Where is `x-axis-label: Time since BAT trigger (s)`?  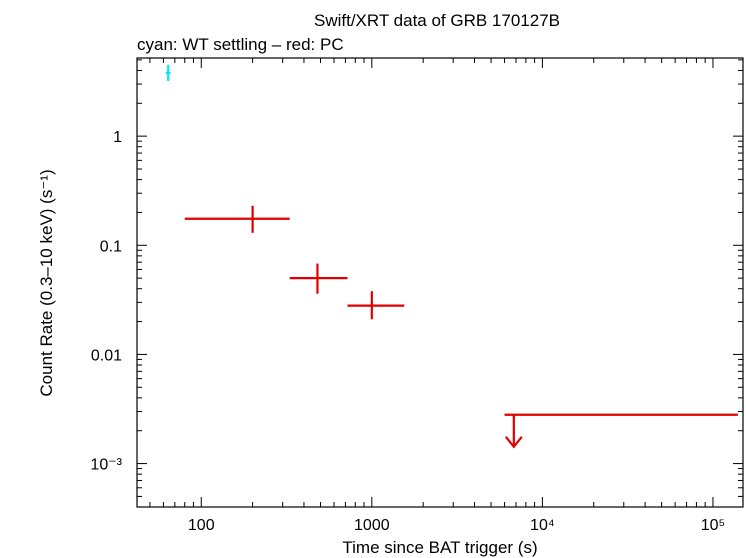 x-axis-label: Time since BAT trigger (s) is located at coordinates (439, 547).